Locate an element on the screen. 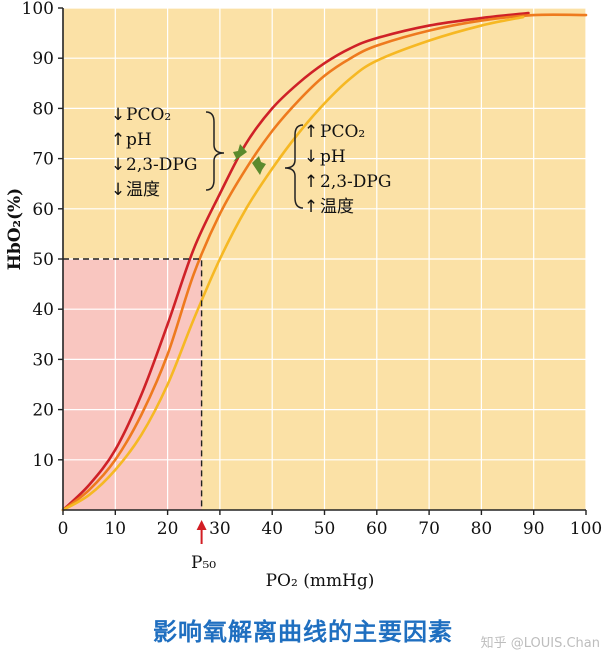 Image resolution: width=606 pixels, height=667 pixels. p50-label: P₅₀ is located at coordinates (203, 563).